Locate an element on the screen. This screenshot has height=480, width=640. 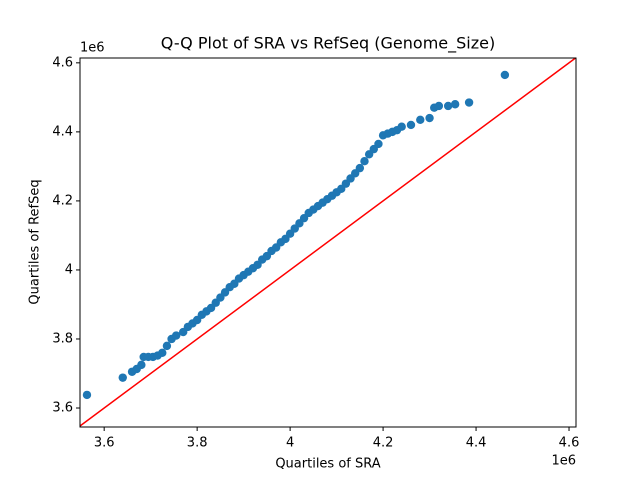
x-tick-label: 4.4 is located at coordinates (476, 443).